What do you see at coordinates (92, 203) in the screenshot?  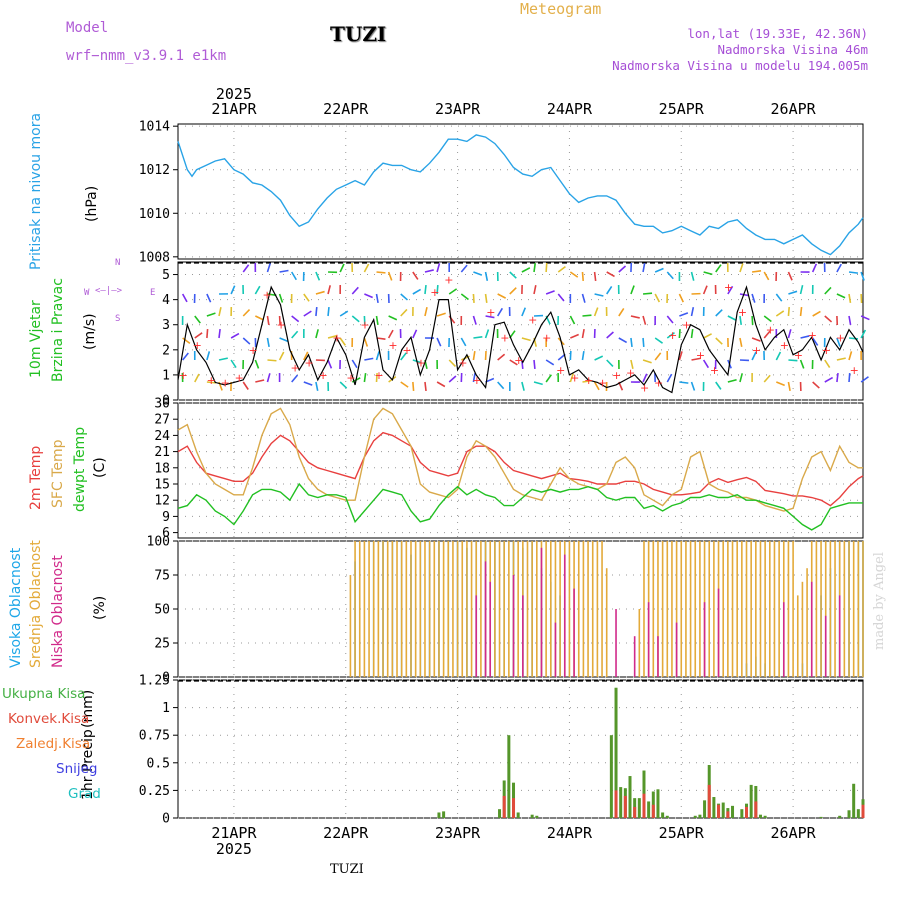 I see `pressure-unit: (hPa)` at bounding box center [92, 203].